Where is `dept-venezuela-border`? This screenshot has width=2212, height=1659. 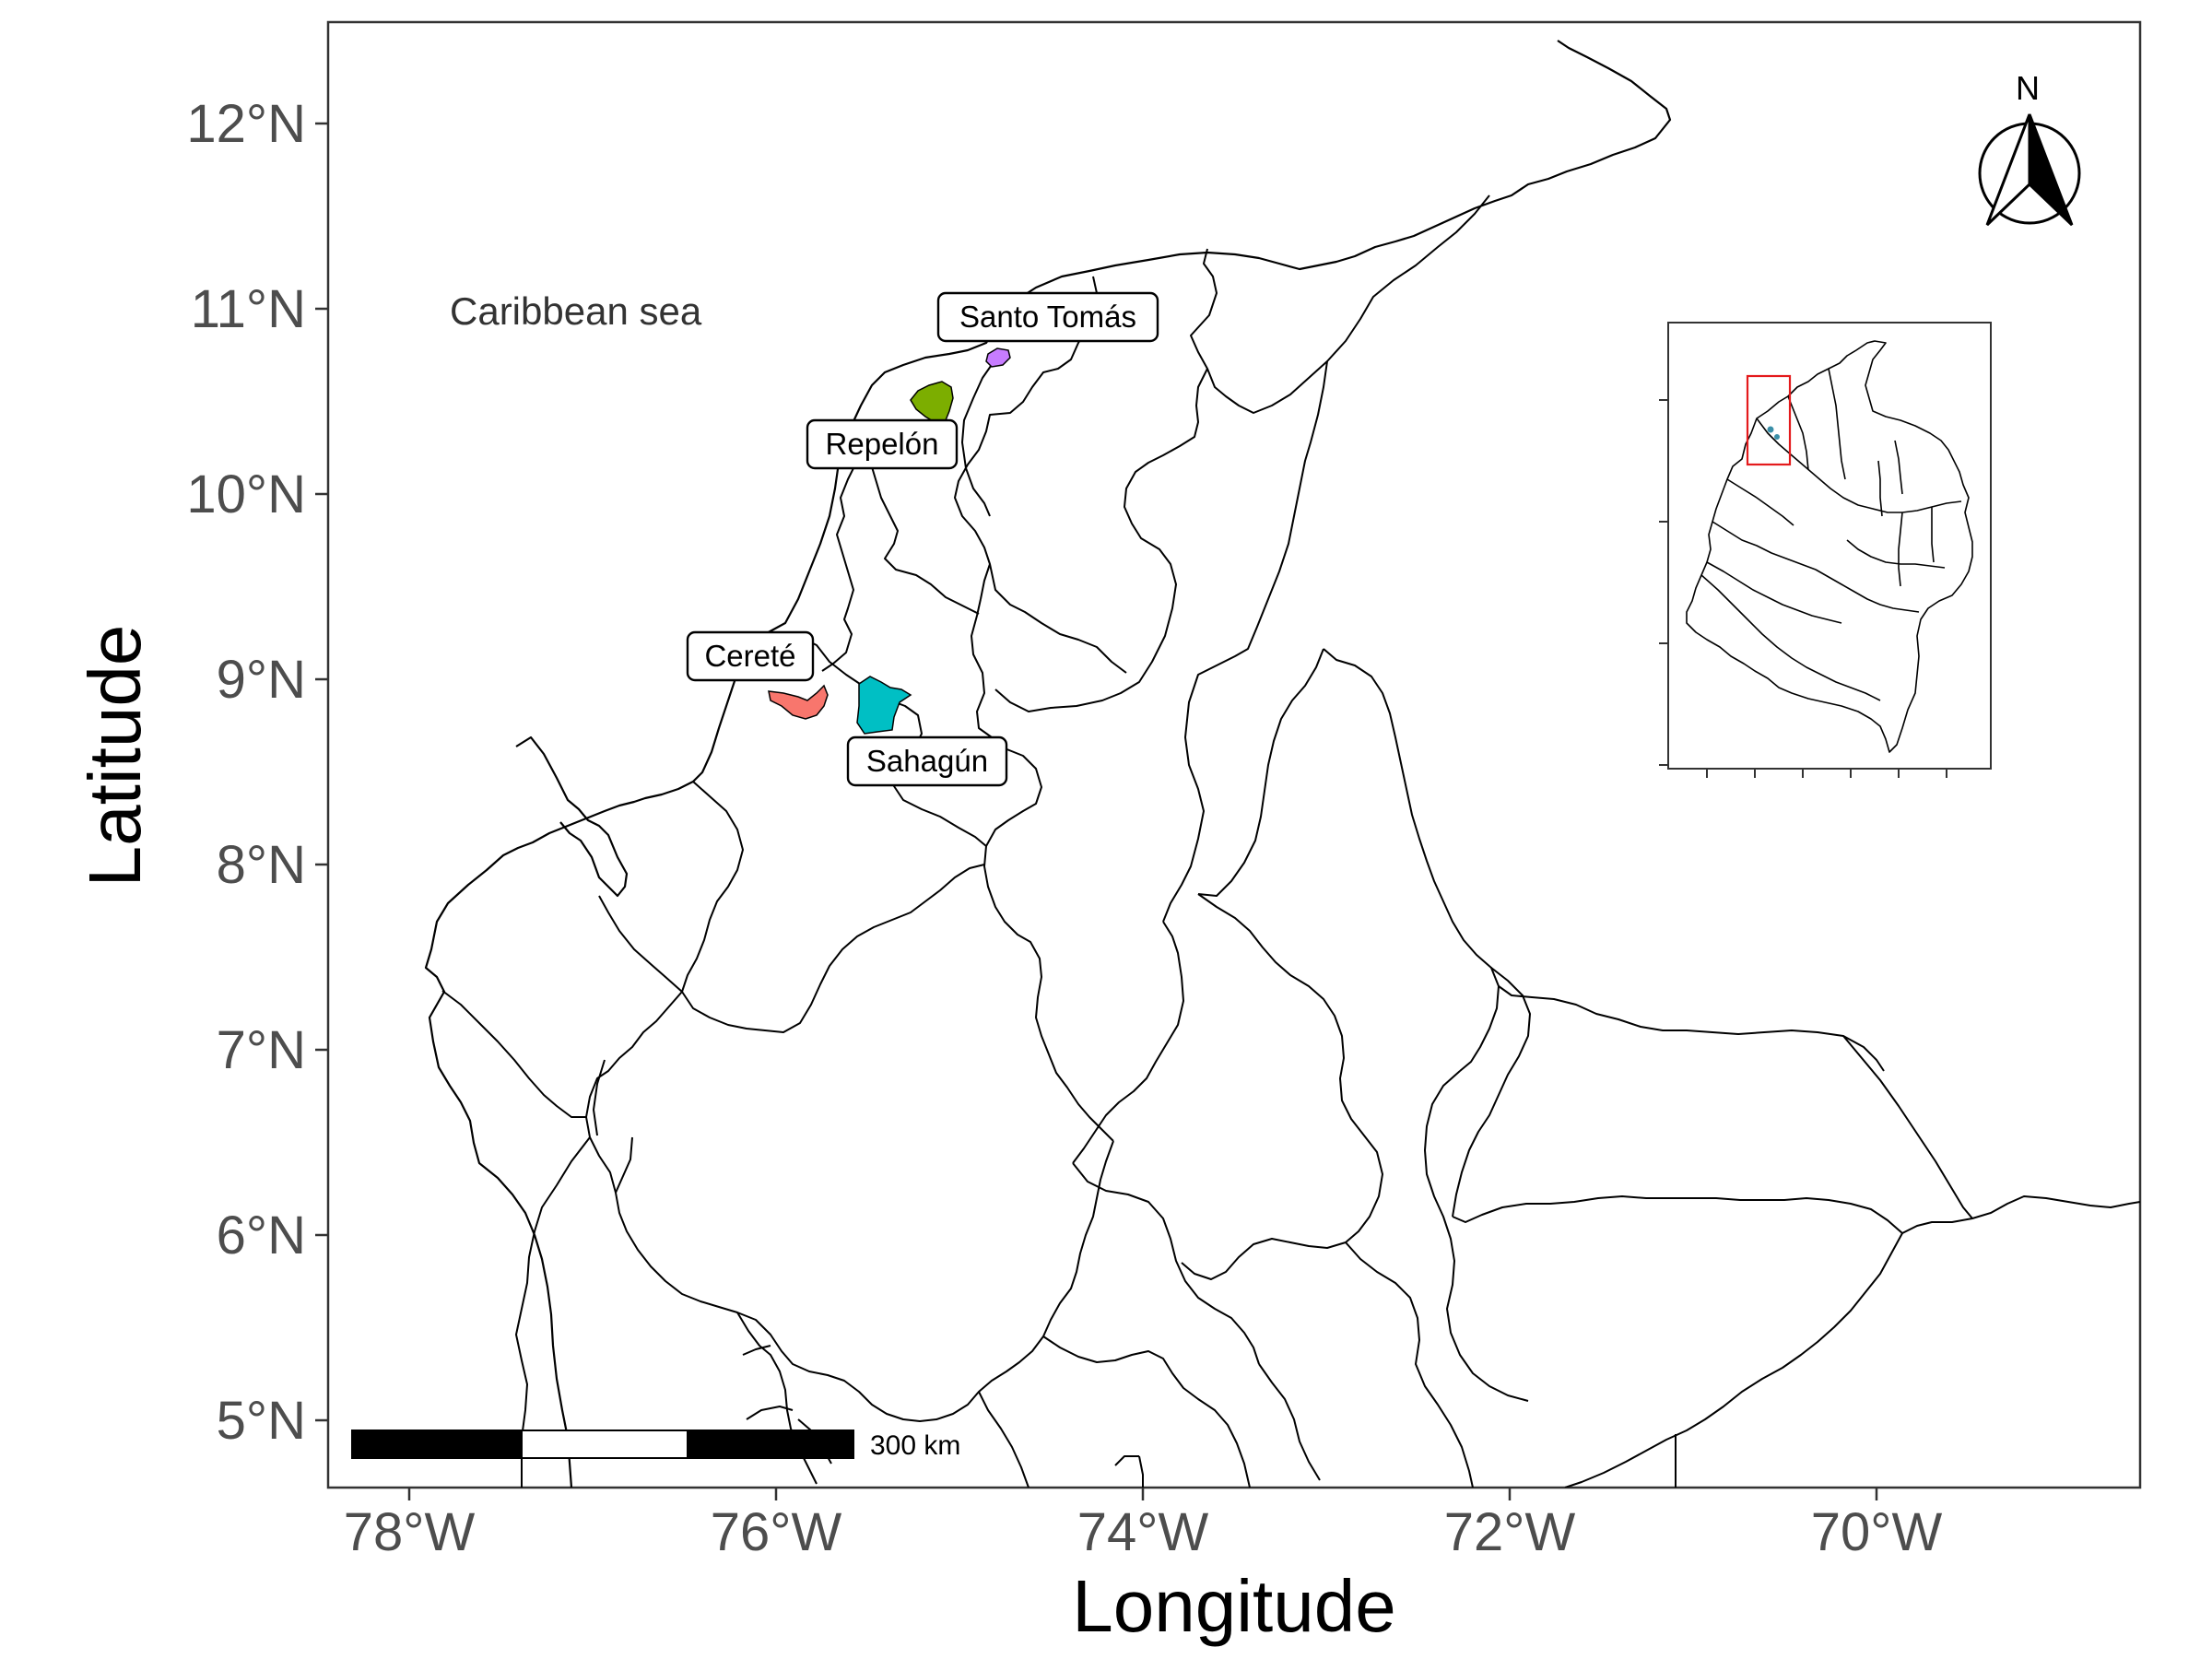
dept-venezuela-border is located at coordinates (1907, 1127).